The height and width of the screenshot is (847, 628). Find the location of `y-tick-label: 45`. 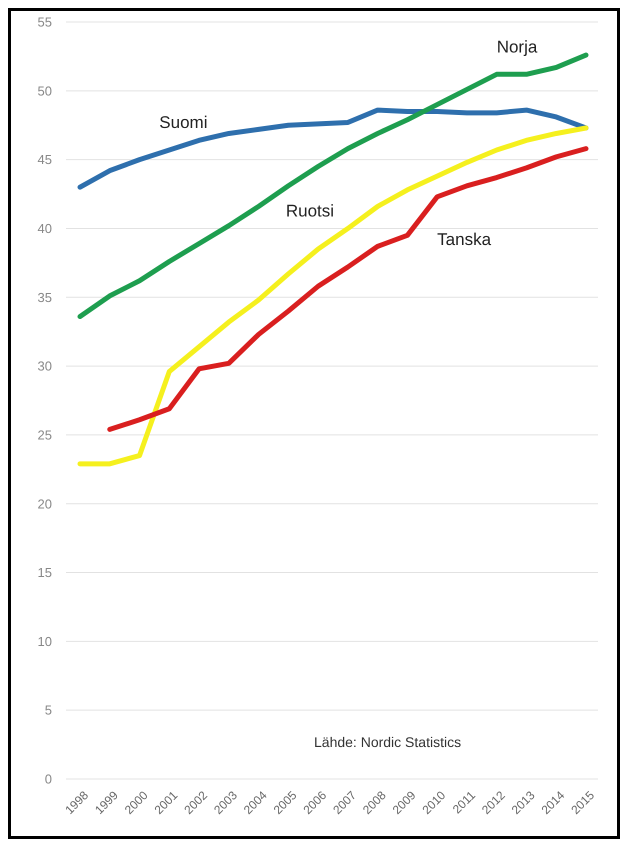

y-tick-label: 45 is located at coordinates (45, 160).